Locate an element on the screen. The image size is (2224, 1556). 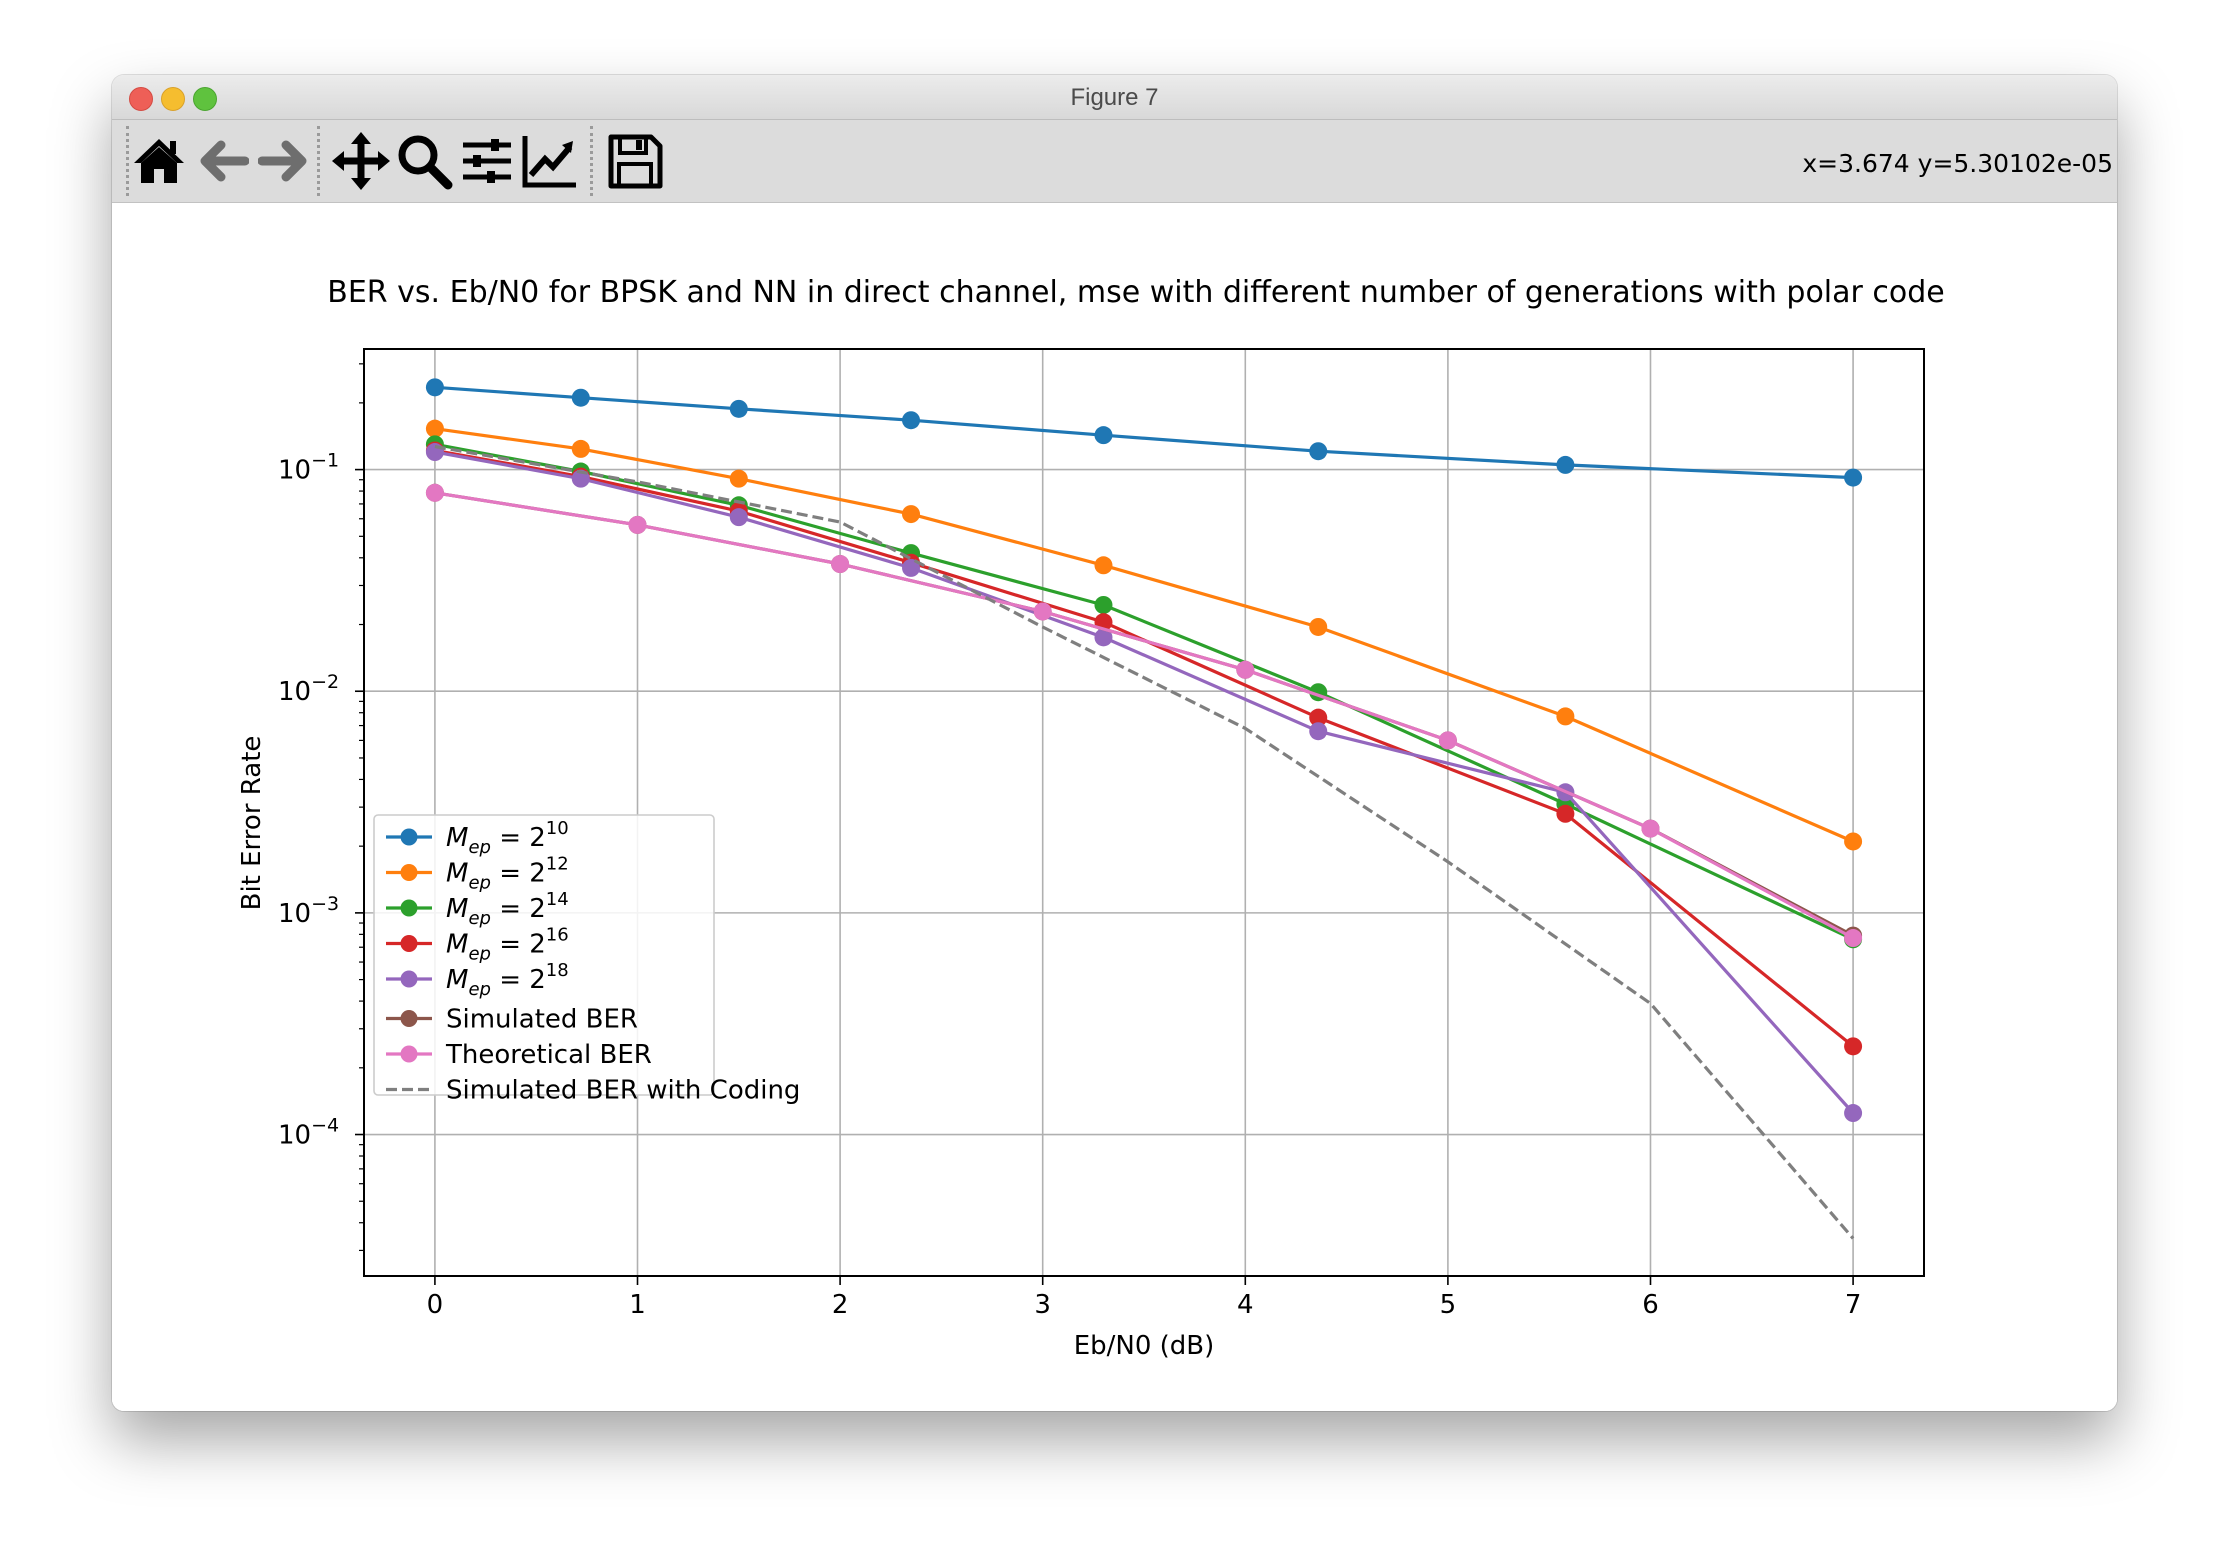
zoom-button is located at coordinates (424, 161).